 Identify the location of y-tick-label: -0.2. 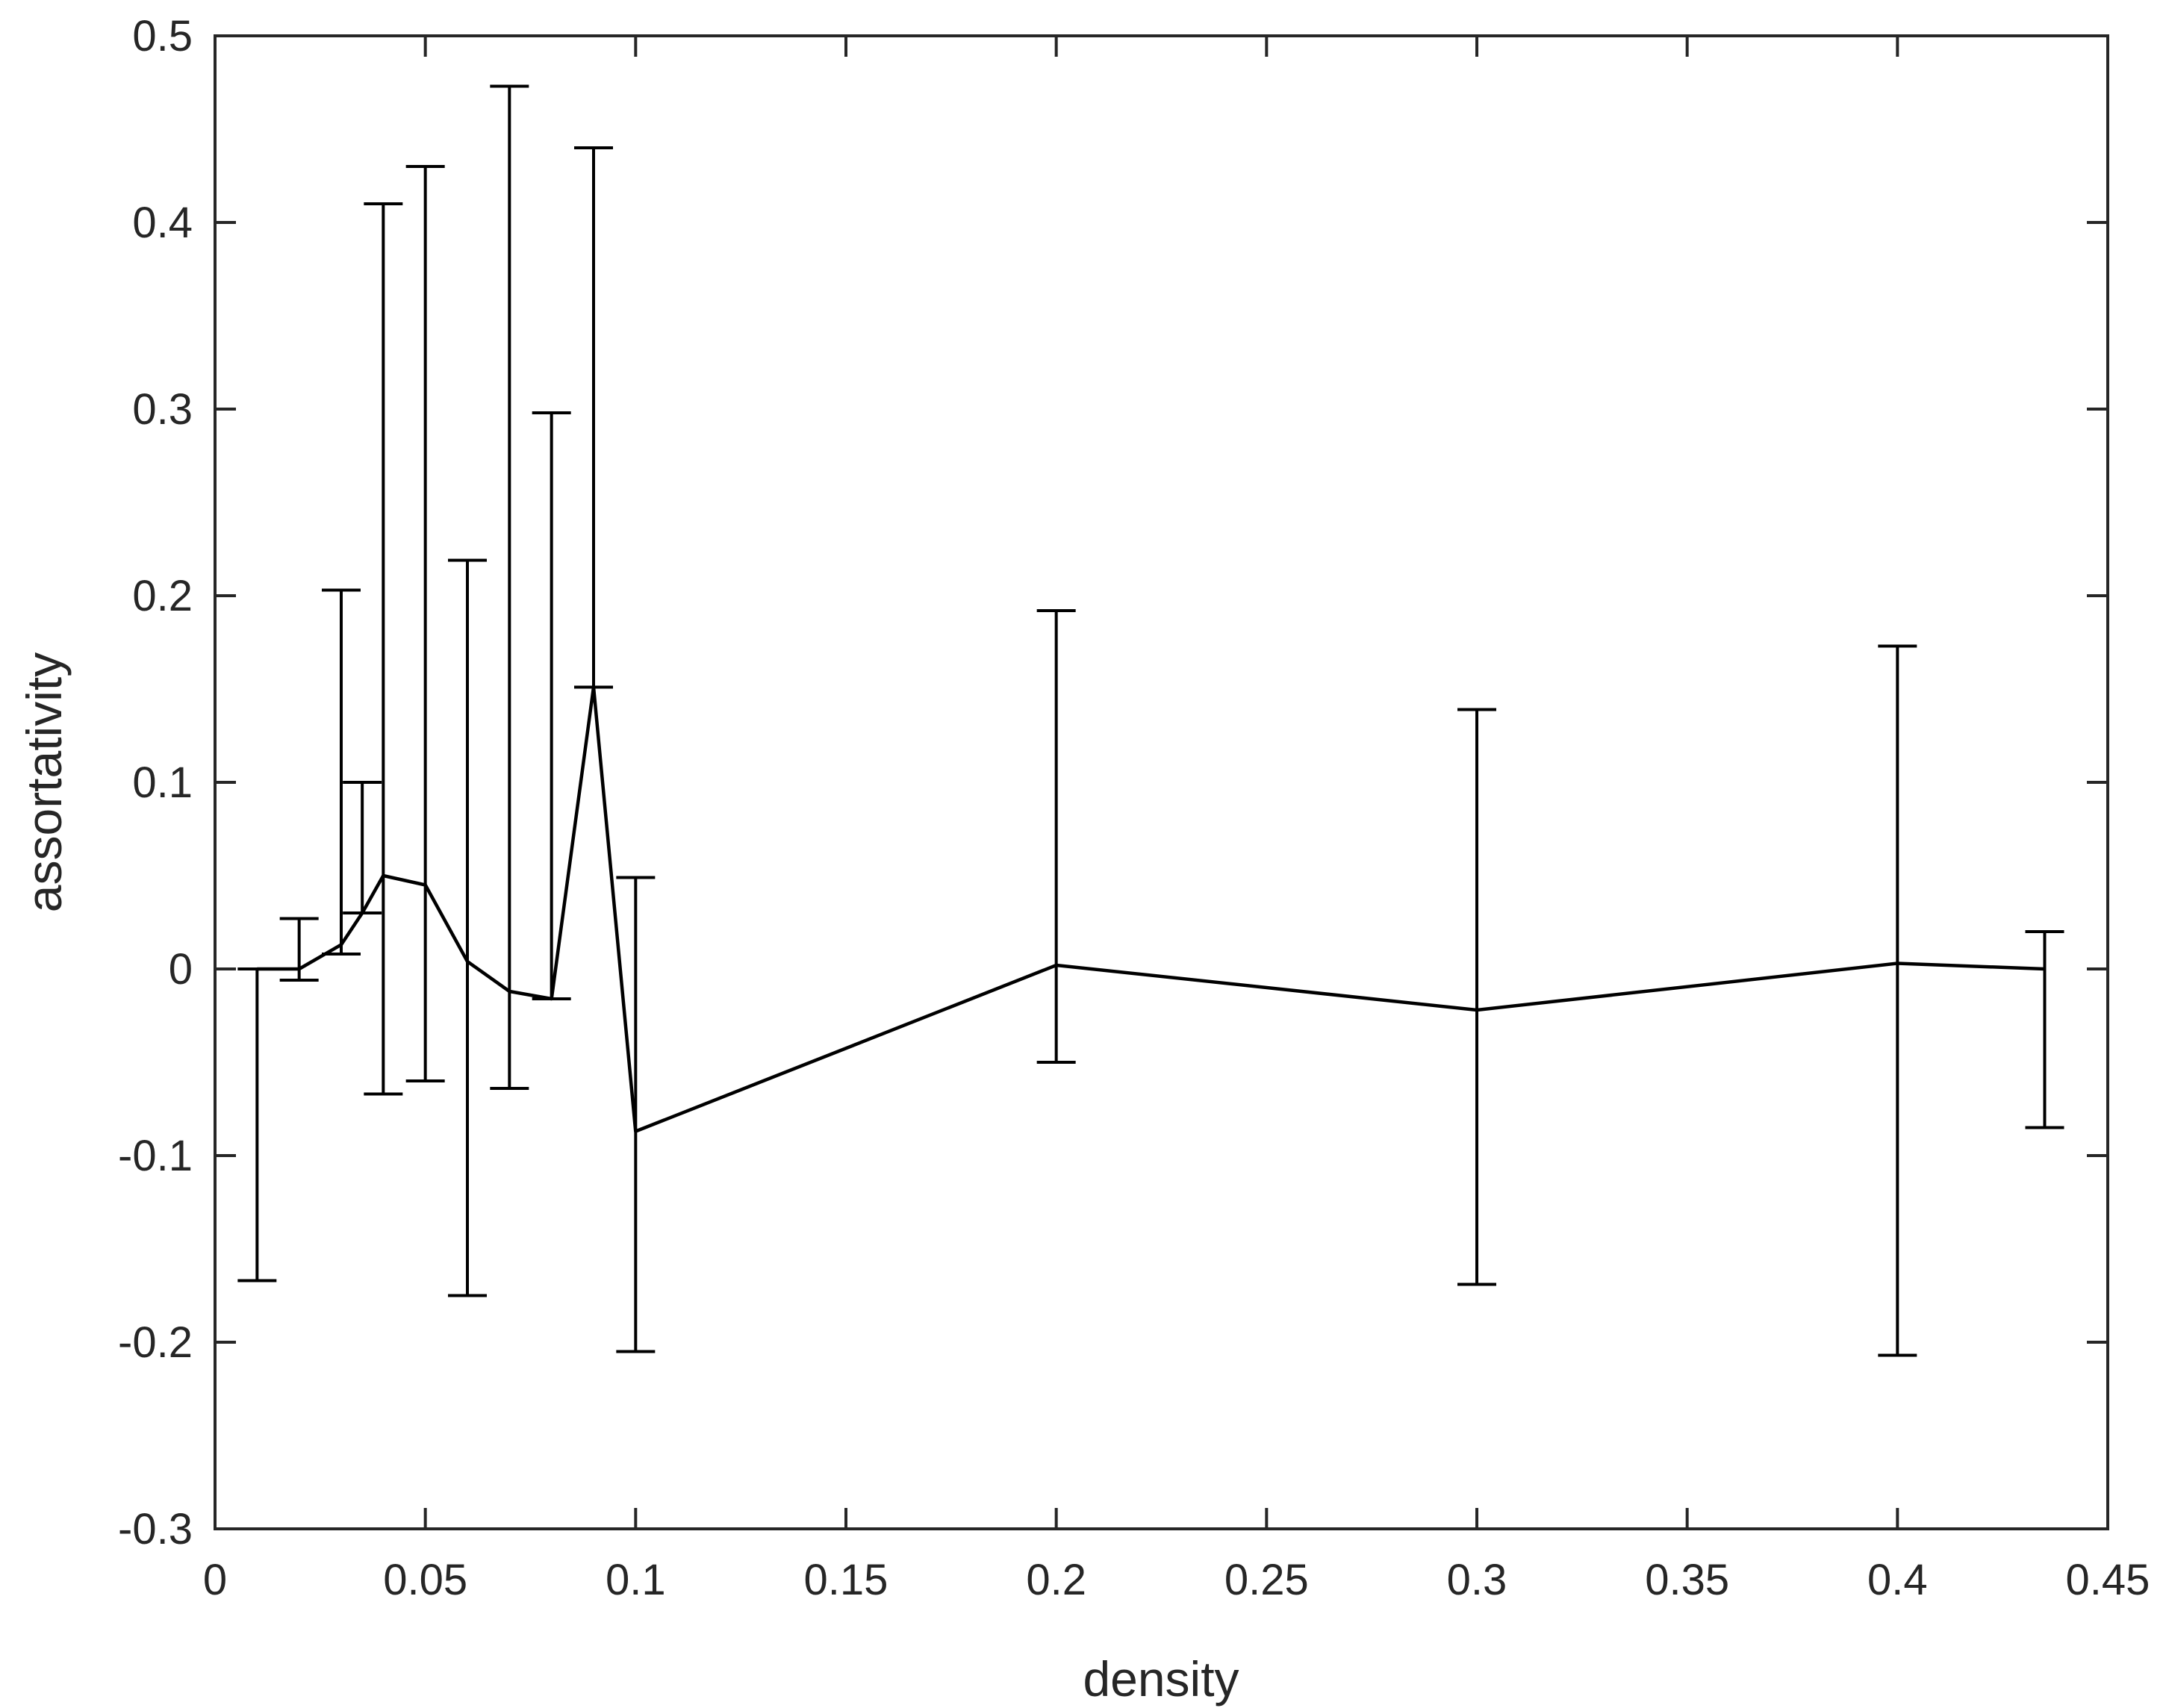
(155, 1342).